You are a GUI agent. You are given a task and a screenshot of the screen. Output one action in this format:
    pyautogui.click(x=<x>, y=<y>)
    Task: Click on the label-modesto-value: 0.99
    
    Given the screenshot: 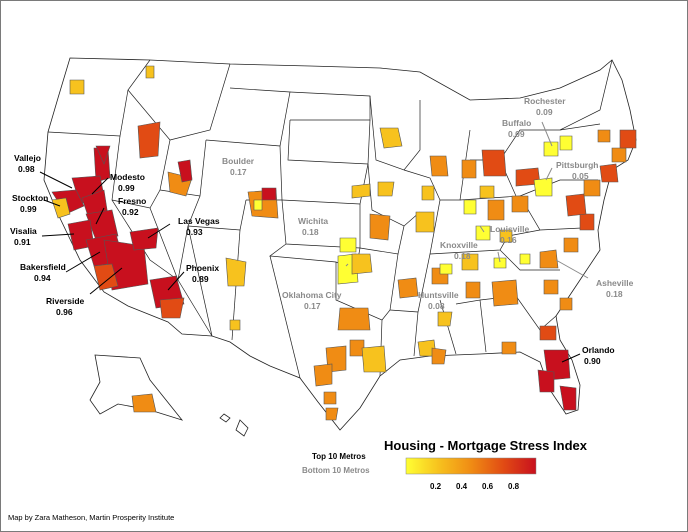 What is the action you would take?
    pyautogui.click(x=126, y=188)
    